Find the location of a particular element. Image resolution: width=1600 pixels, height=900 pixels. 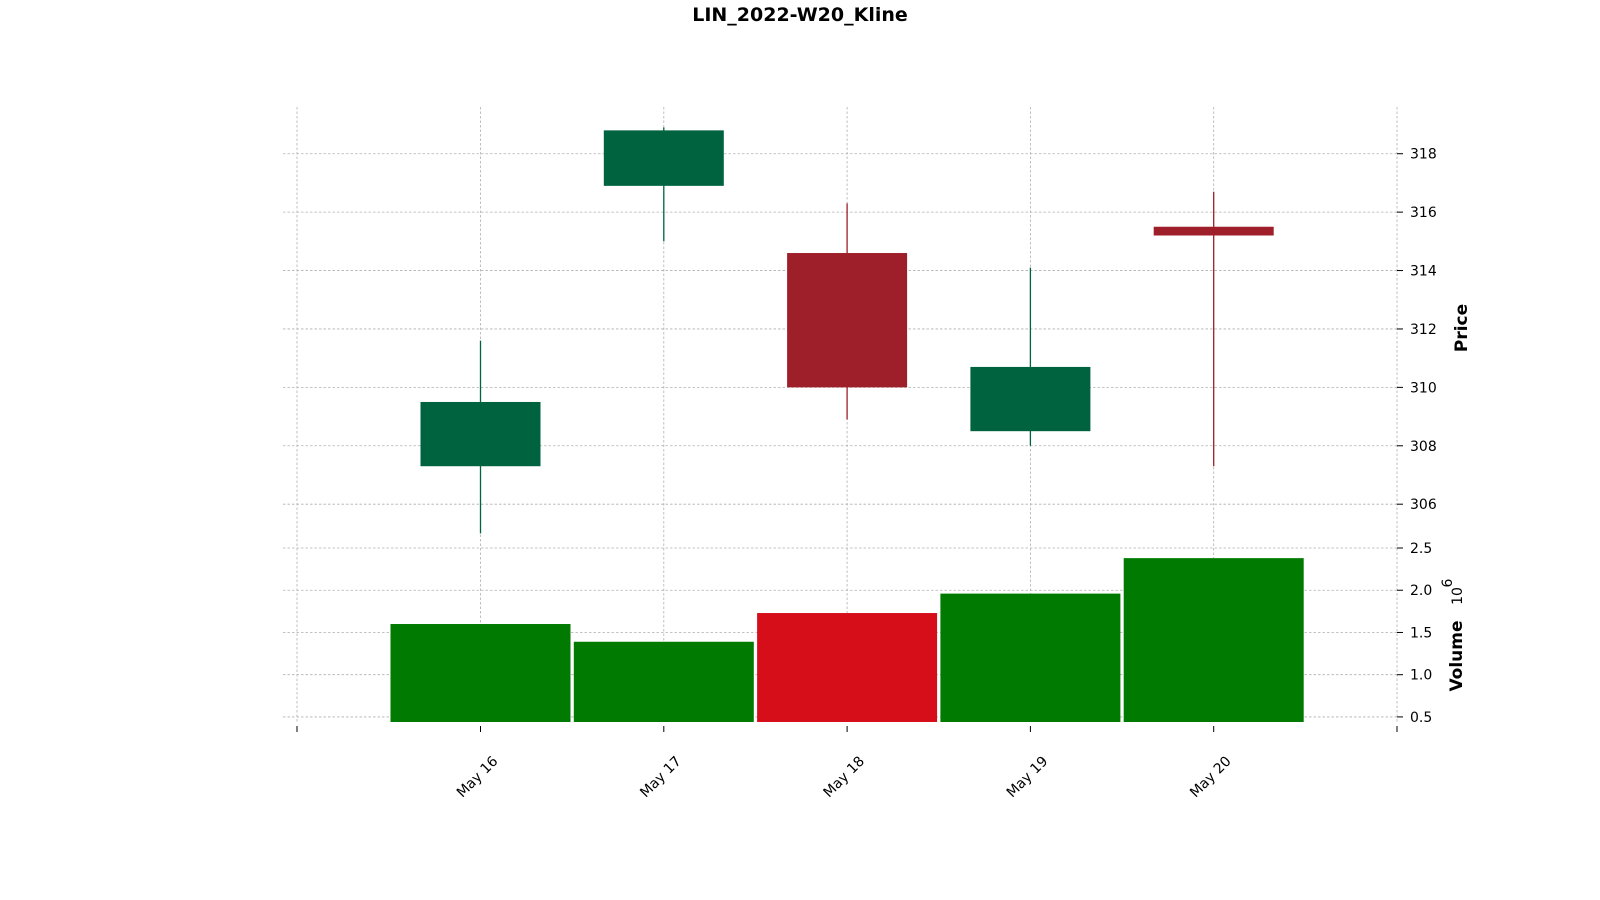

price-tick-label: 314 is located at coordinates (1423, 272).